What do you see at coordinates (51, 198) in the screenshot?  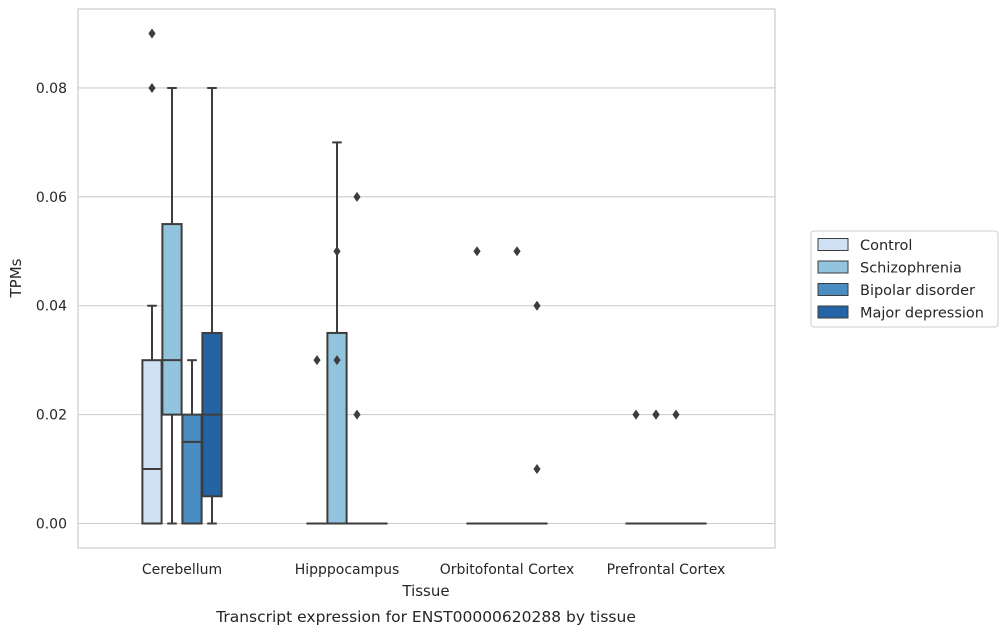 I see `y-tick-label: 0.06` at bounding box center [51, 198].